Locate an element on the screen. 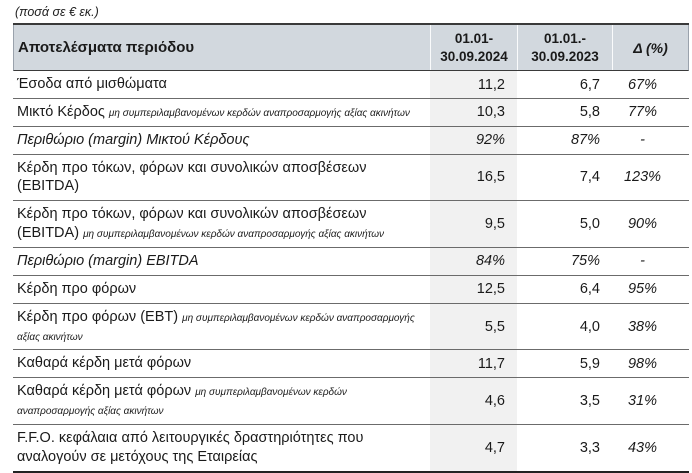  value-2024-cell: 12,5 is located at coordinates (473, 289).